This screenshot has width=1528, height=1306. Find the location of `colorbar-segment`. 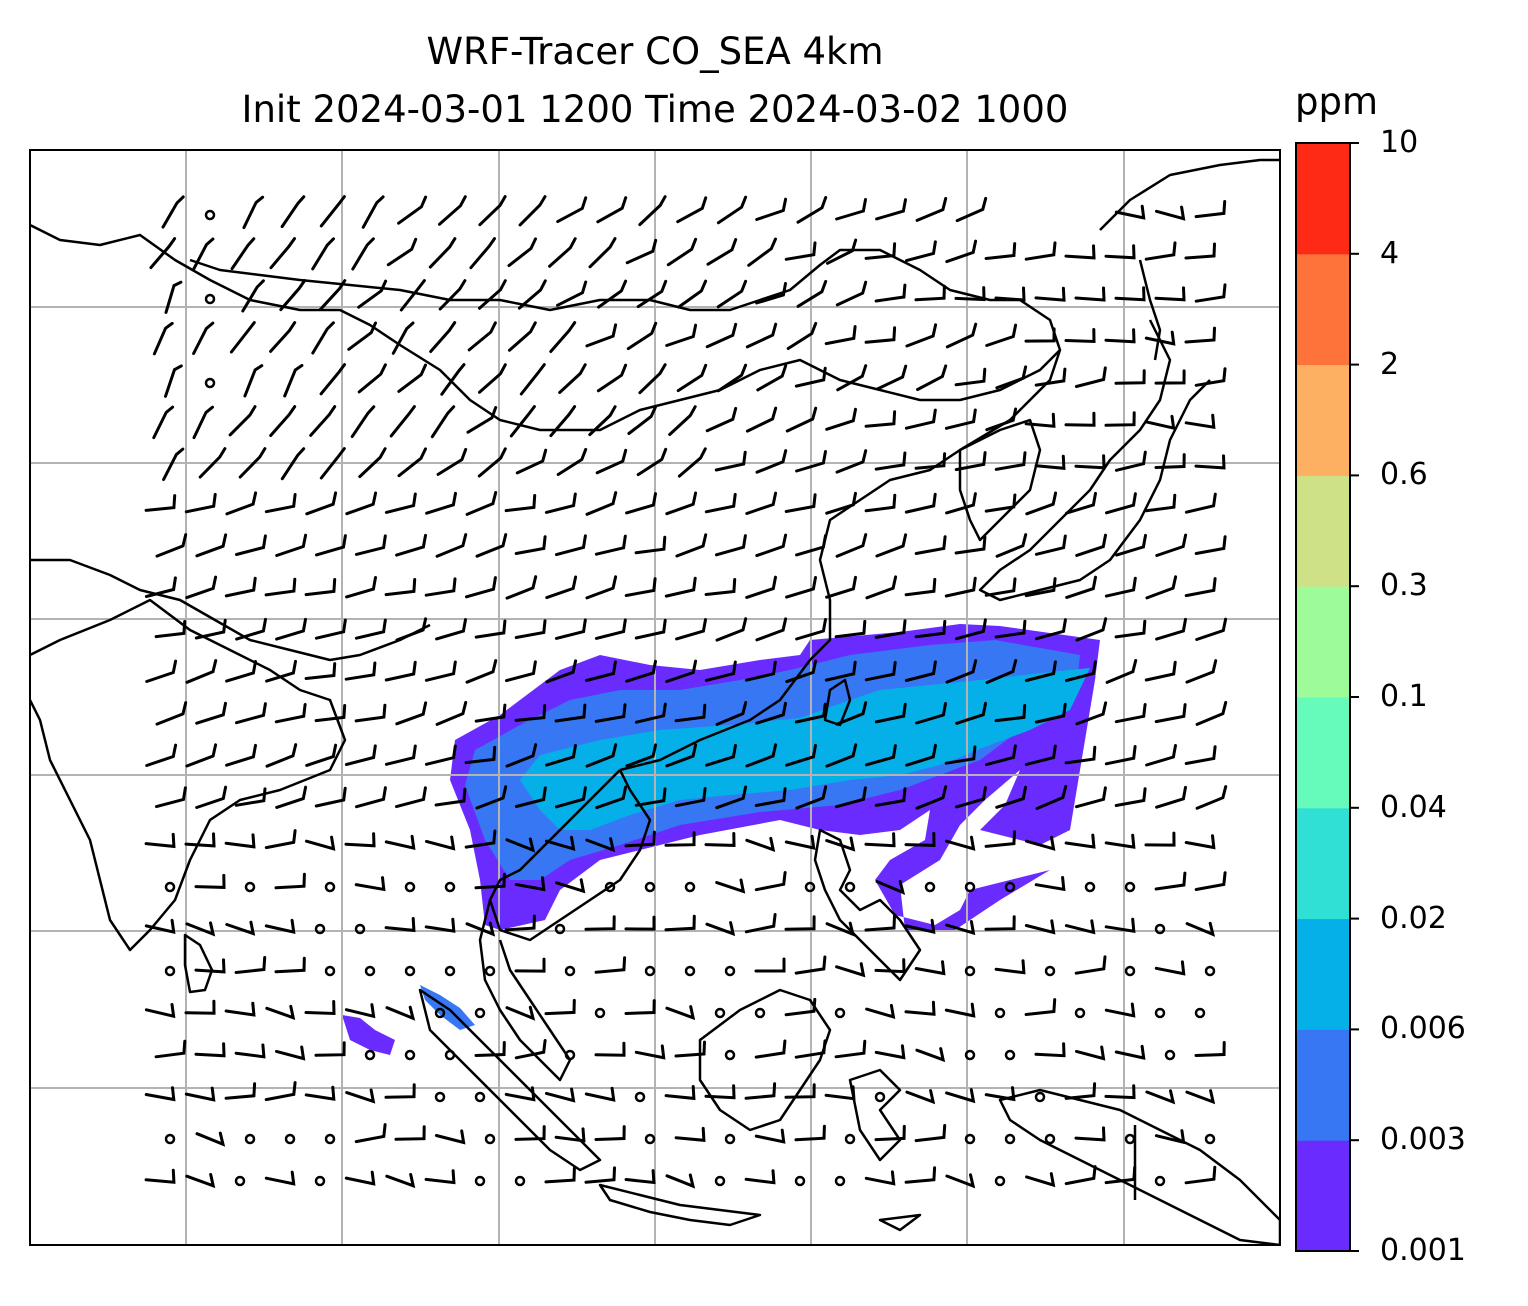

colorbar-segment is located at coordinates (1323, 1085).